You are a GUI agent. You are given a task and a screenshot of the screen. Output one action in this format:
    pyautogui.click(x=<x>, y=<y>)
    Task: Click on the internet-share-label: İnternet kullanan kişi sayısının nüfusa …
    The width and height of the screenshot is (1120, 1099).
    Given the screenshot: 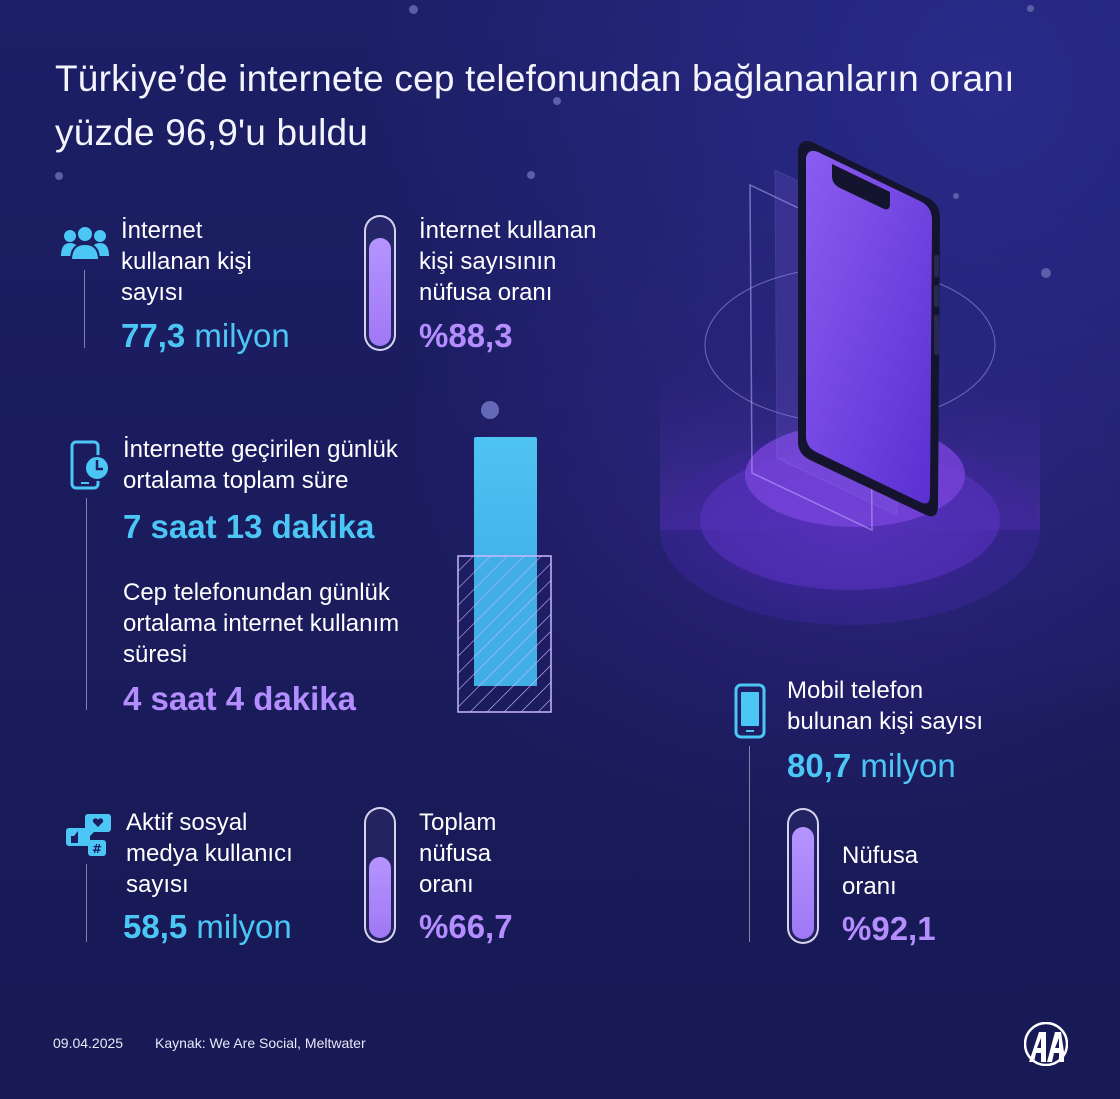 What is the action you would take?
    pyautogui.click(x=508, y=261)
    